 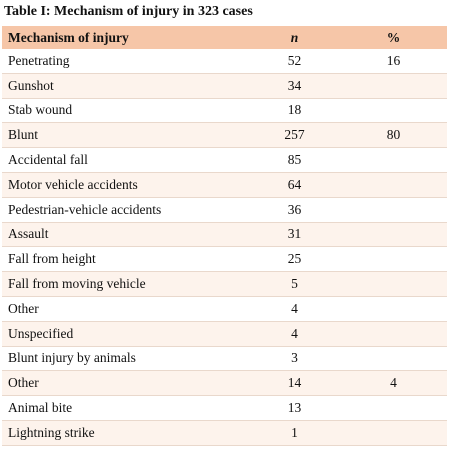 What do you see at coordinates (294, 235) in the screenshot?
I see `table-cell: 31` at bounding box center [294, 235].